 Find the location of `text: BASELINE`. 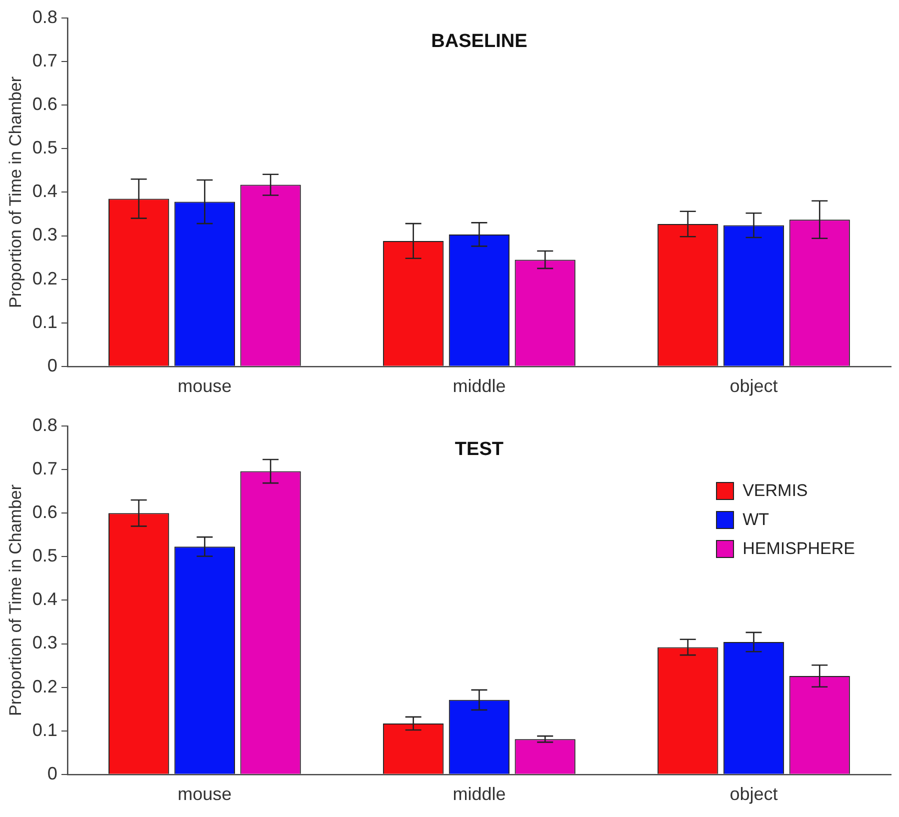

text: BASELINE is located at coordinates (479, 41).